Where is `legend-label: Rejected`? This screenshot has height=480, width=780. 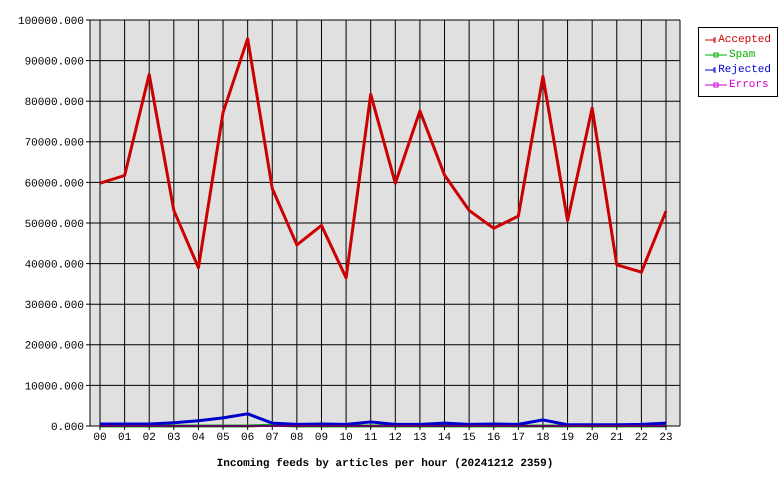
legend-label: Rejected is located at coordinates (744, 70).